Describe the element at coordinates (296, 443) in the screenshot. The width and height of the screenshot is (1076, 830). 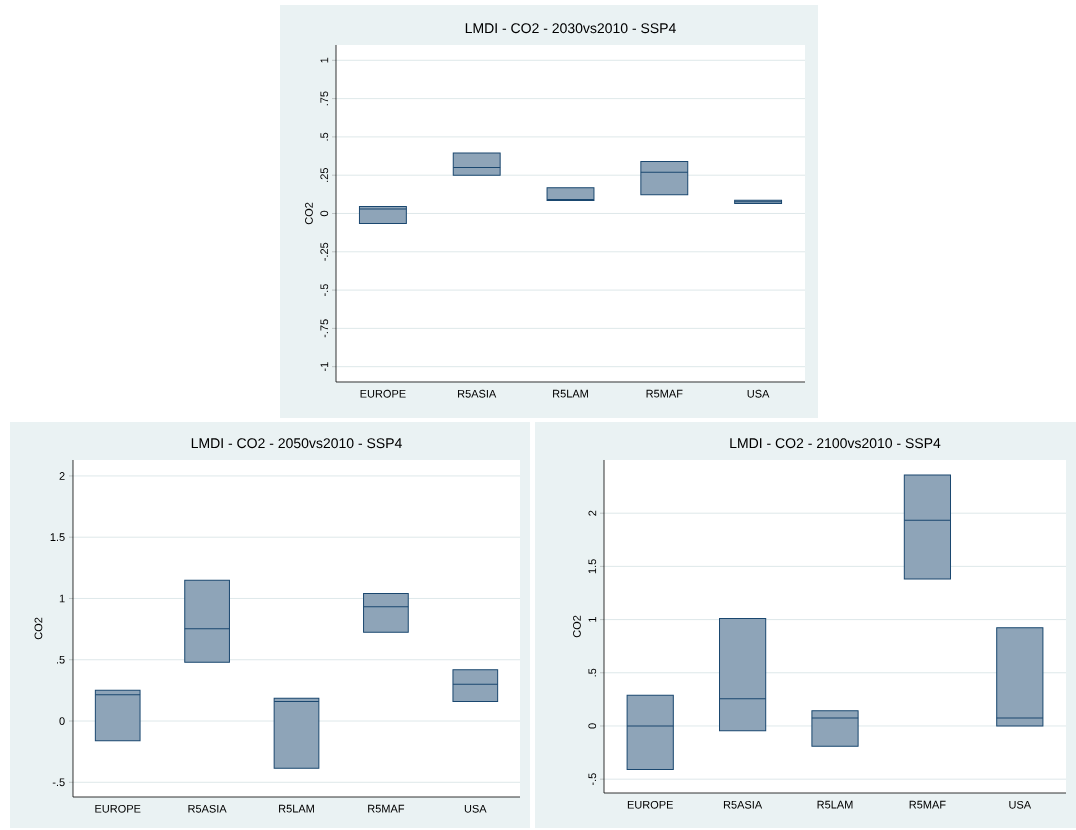
I see `chart-title: LMDI - CO2 - 2050vs2010 - SSP4` at that location.